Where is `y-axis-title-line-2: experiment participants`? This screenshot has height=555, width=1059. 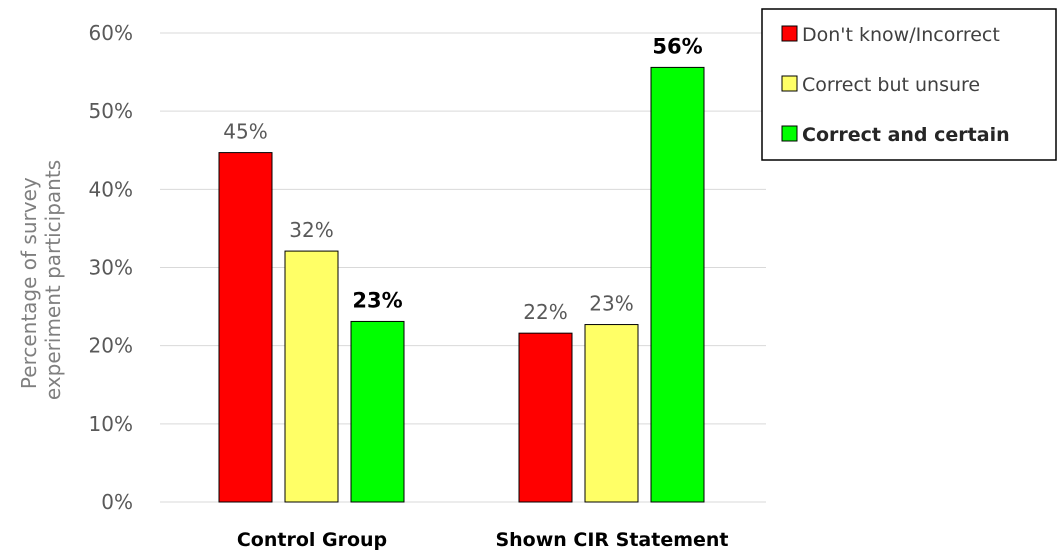
y-axis-title-line-2: experiment participants is located at coordinates (53, 280).